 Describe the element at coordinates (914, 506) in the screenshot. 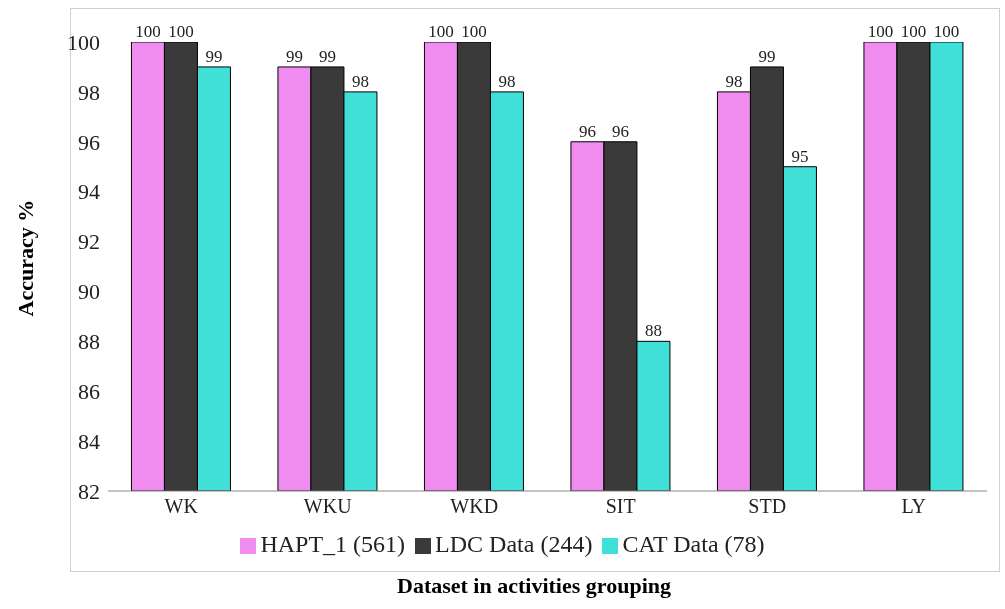

I see `x-tick-label: LY` at that location.